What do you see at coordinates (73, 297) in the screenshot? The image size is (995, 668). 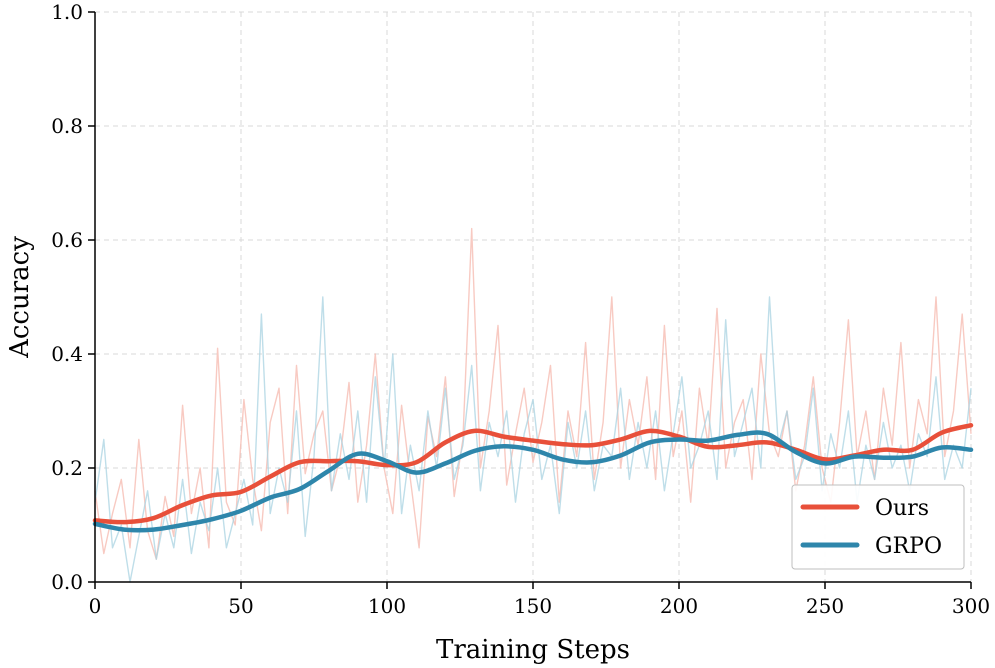 I see `y-ticks: 0.0 0.2 0.4 0.6 0.8 1.0` at bounding box center [73, 297].